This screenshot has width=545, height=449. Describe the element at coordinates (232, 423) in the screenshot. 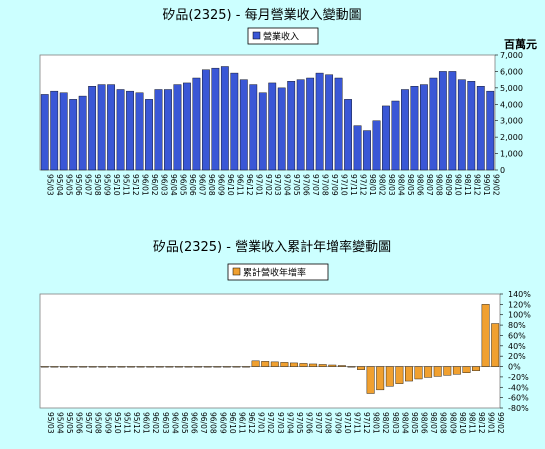

I see `x-tick-label: 96/10` at that location.